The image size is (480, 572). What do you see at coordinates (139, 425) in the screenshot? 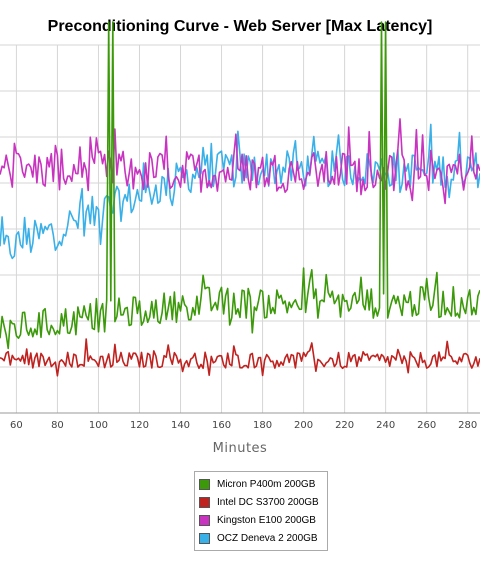
I see `x-tick-label: 120` at bounding box center [139, 425].